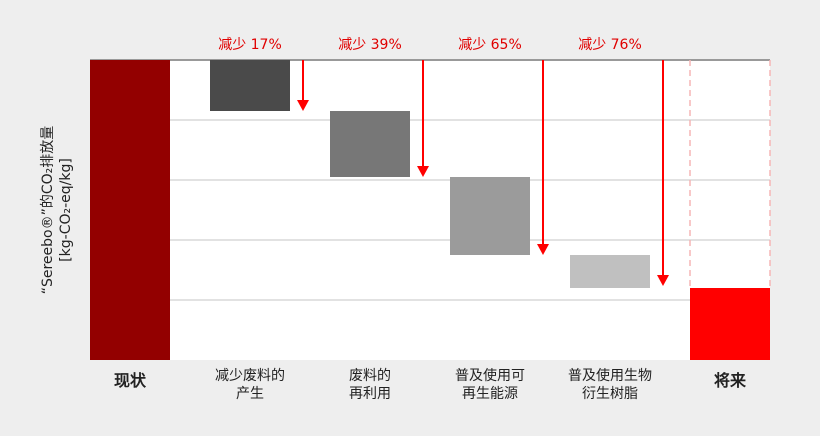 The height and width of the screenshot is (436, 820). I want to click on y-axis-label: “Sereebo®”的CO₂排放量 [kg-CO₂-eq/kg], so click(57, 210).